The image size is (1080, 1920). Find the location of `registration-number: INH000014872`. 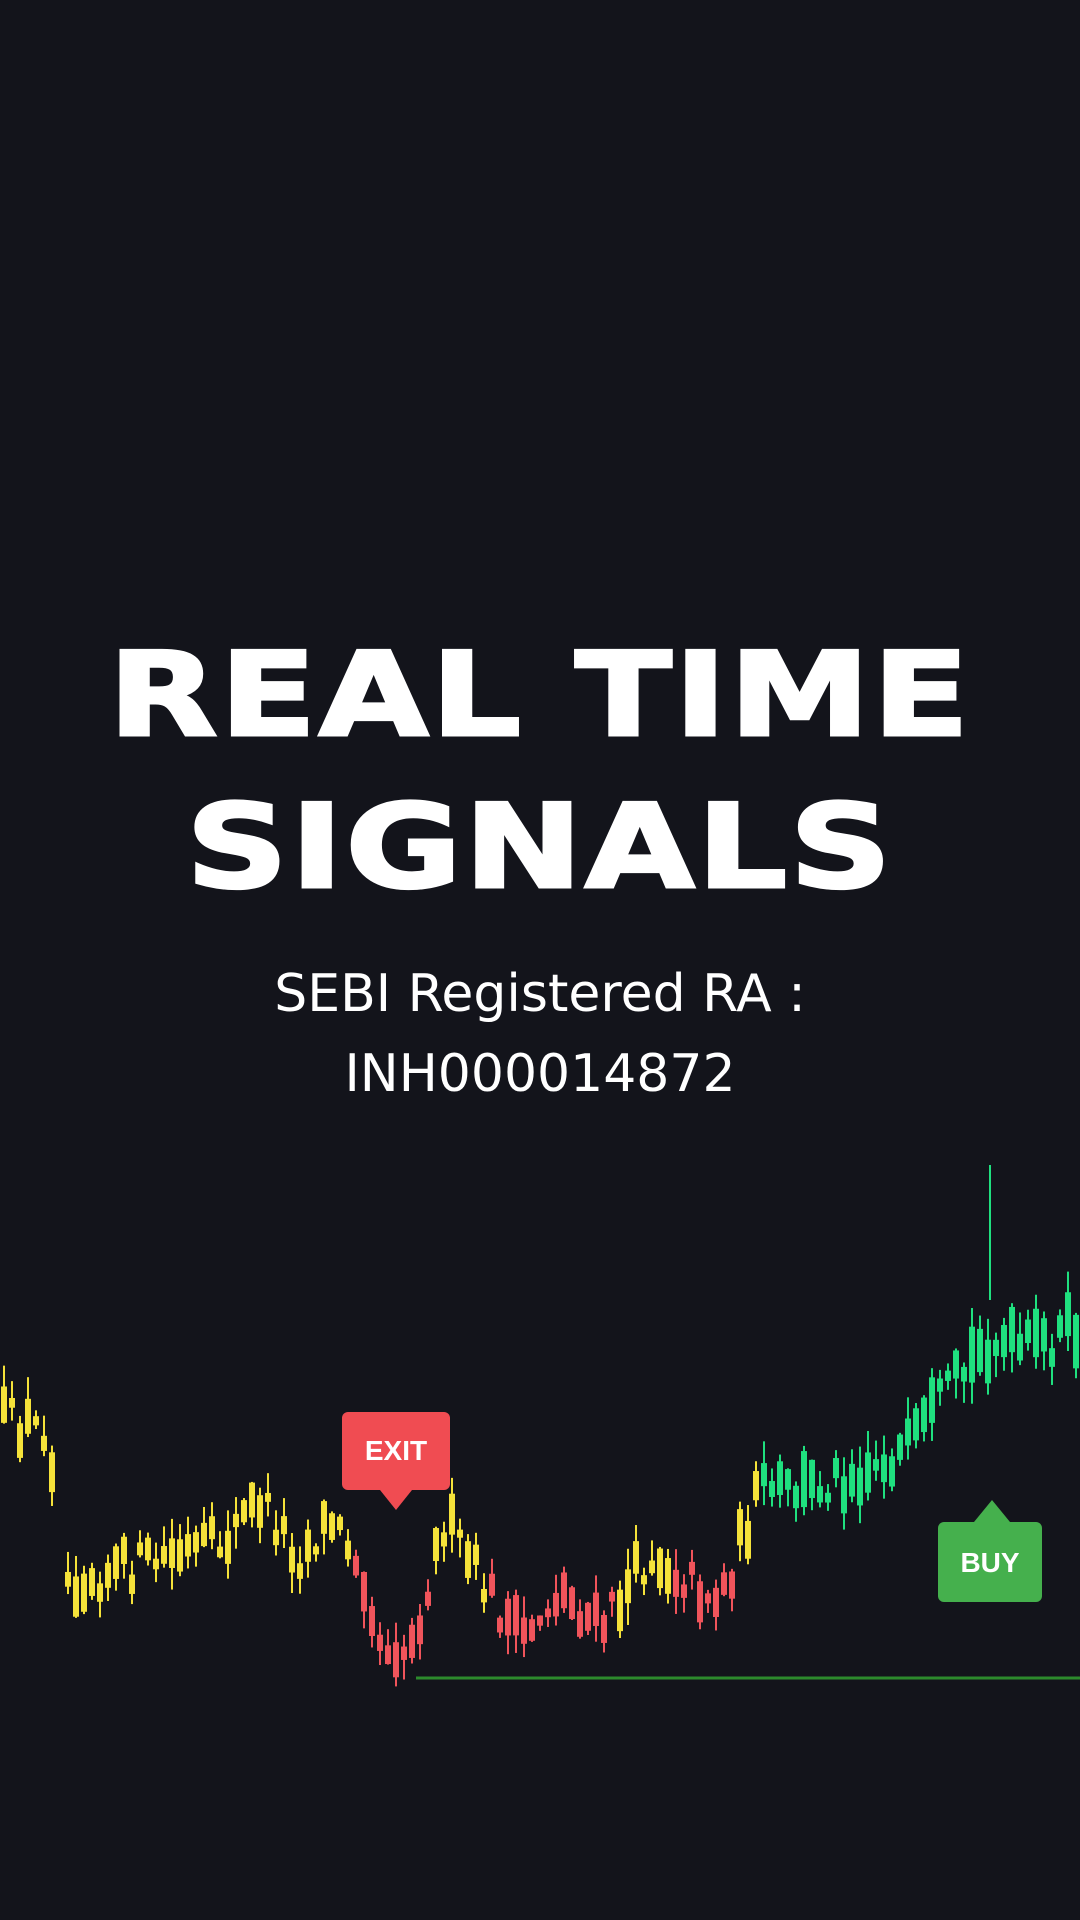

registration-number: INH000014872 is located at coordinates (540, 1074).